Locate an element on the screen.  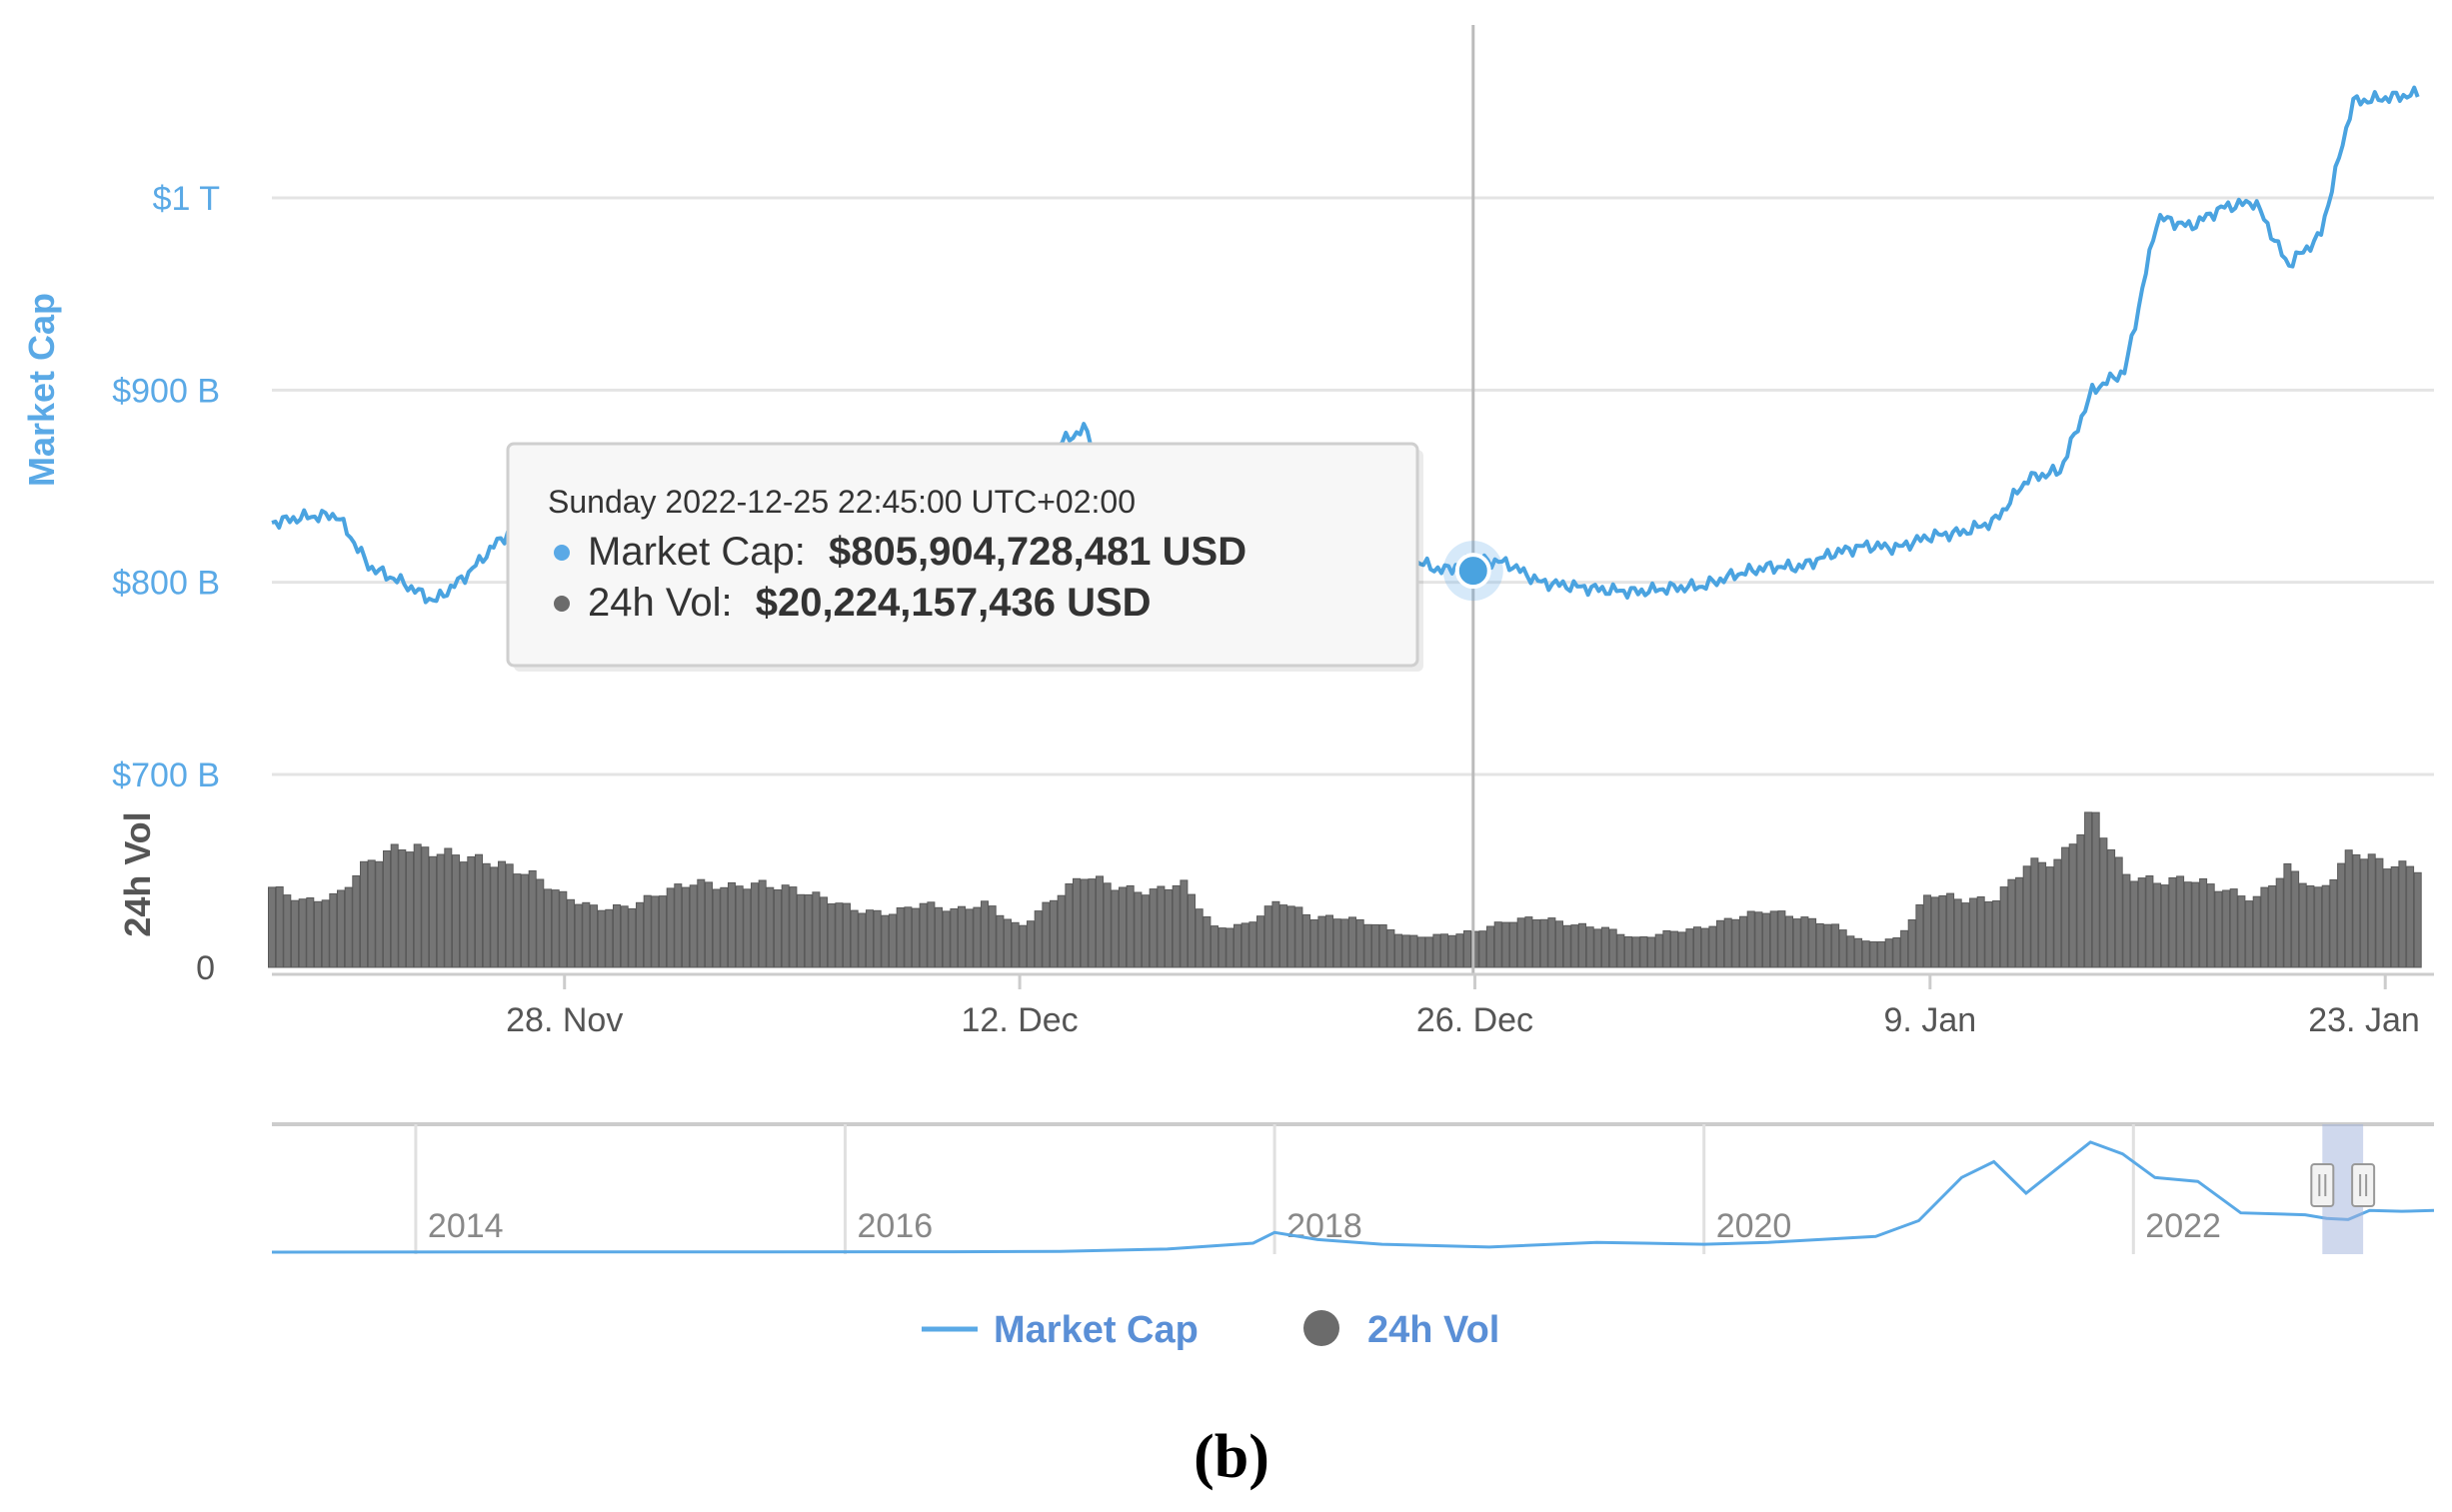
legend: Market Cap 24h Vol is located at coordinates (1210, 1330).